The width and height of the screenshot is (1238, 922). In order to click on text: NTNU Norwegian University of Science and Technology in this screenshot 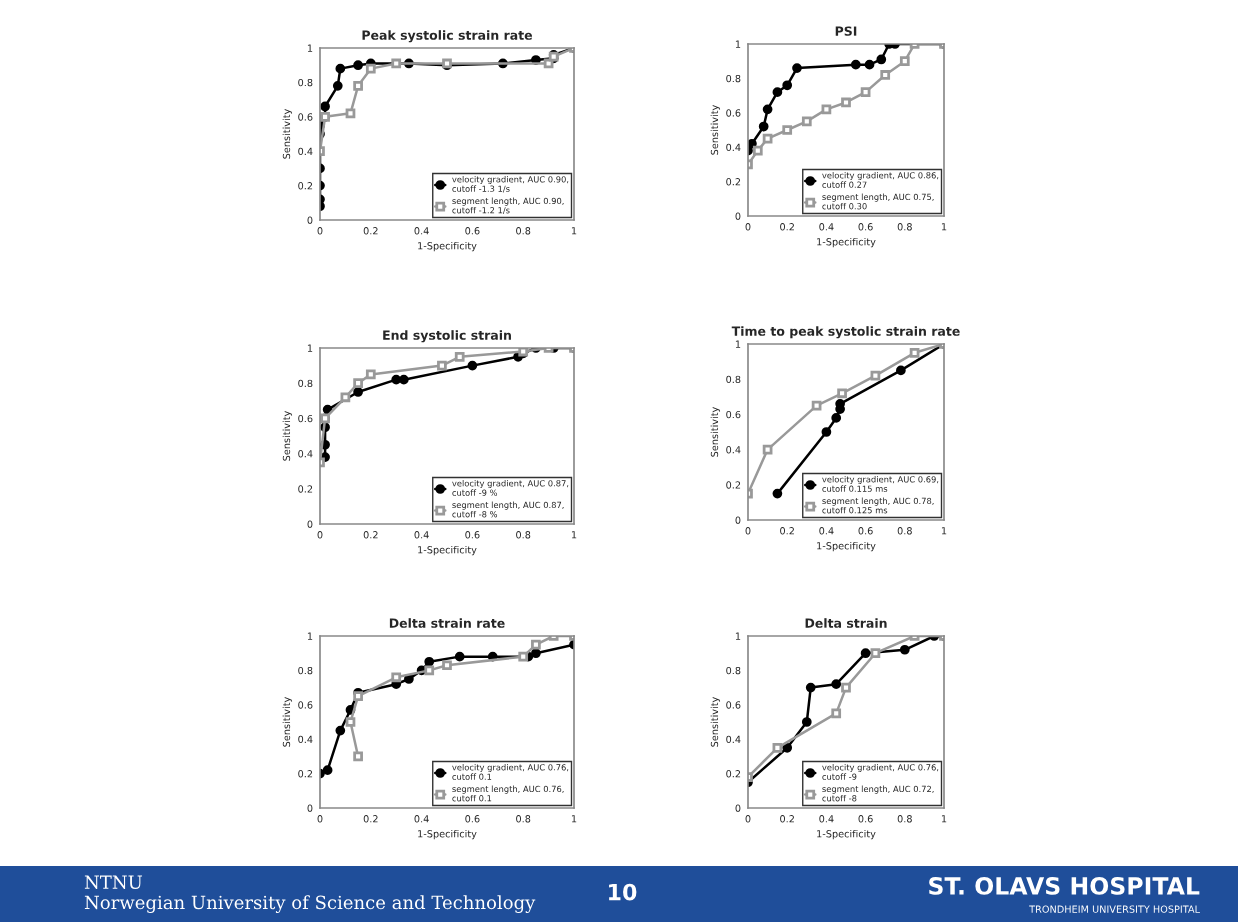, I will do `click(310, 894)`.